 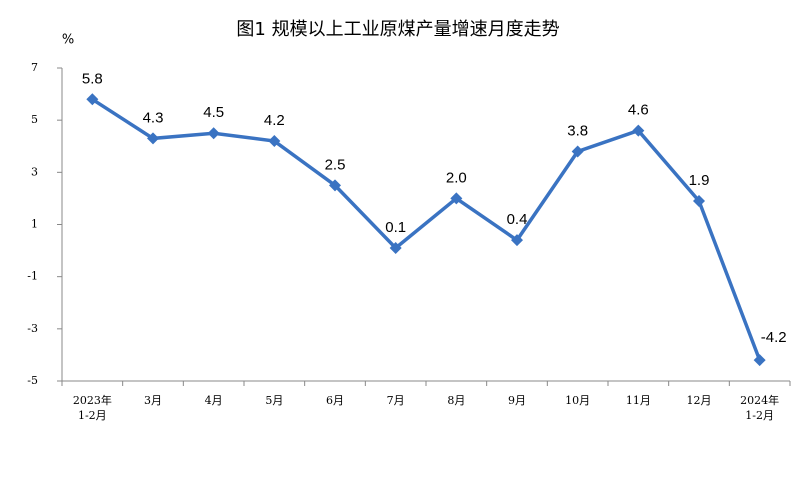 I want to click on x-tick-label: 2023年 1-2月, so click(x=92, y=407).